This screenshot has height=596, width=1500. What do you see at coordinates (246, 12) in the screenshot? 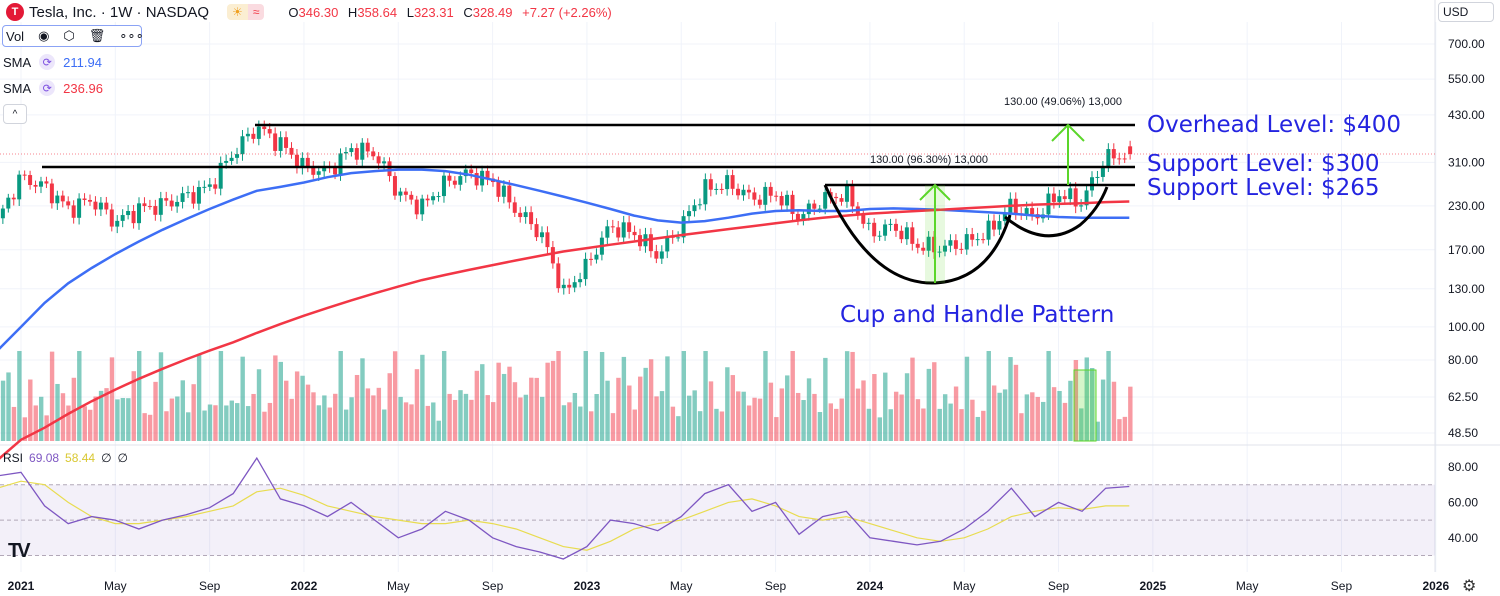
I see `session-badge: ☀ ≈` at bounding box center [246, 12].